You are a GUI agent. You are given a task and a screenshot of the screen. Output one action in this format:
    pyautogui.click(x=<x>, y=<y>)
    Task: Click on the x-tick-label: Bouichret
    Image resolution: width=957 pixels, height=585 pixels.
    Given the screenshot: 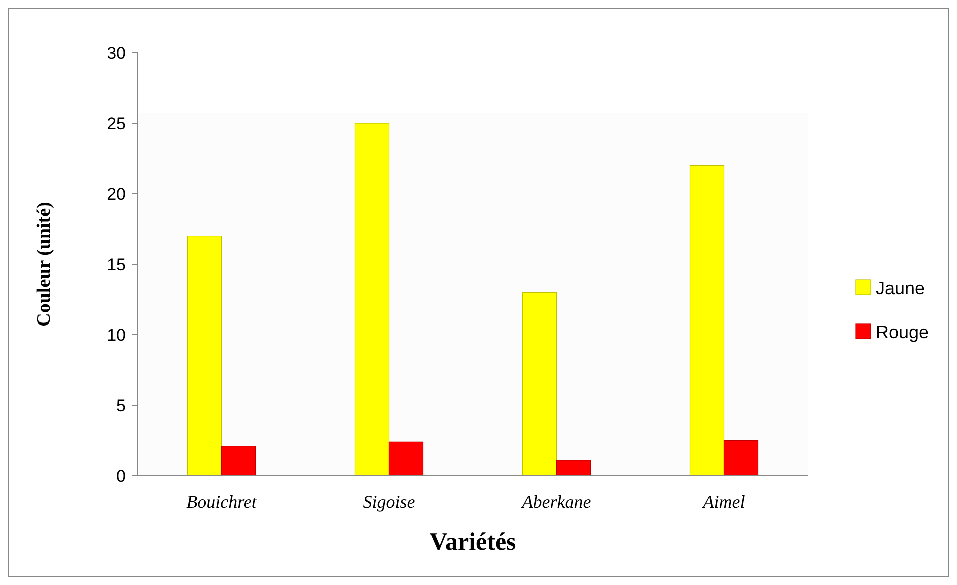 What is the action you would take?
    pyautogui.click(x=222, y=502)
    